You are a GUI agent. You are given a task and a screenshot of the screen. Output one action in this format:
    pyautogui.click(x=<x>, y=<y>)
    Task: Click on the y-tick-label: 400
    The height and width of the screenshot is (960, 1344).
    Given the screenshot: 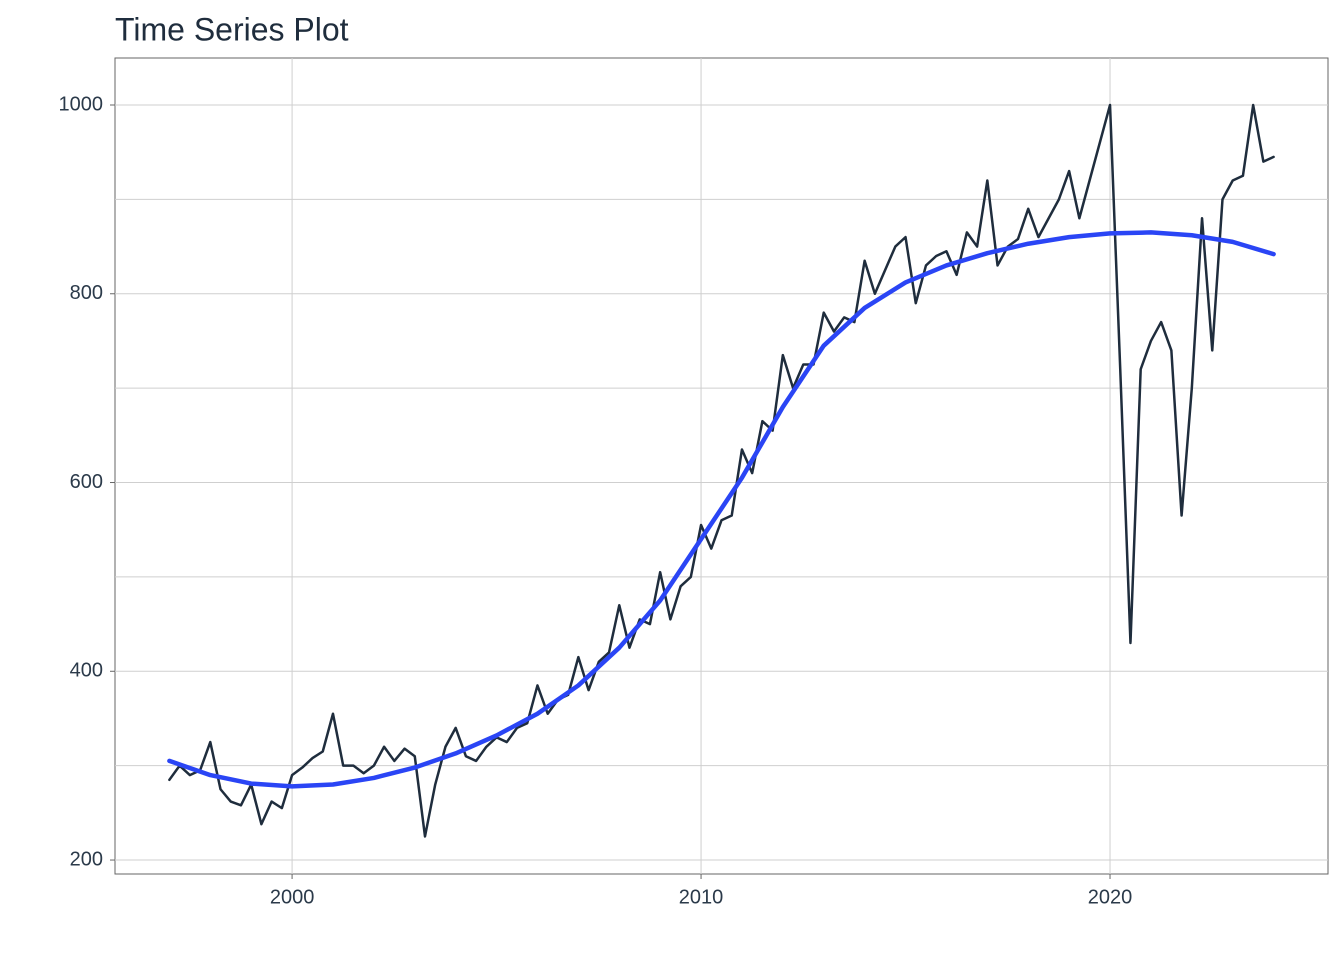 What is the action you would take?
    pyautogui.click(x=86, y=671)
    